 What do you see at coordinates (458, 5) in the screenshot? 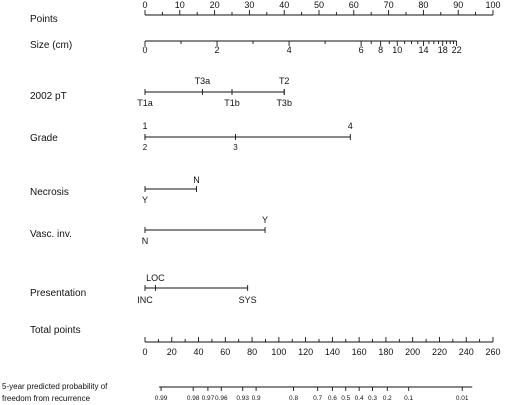
I see `points-tick-label: 90` at bounding box center [458, 5].